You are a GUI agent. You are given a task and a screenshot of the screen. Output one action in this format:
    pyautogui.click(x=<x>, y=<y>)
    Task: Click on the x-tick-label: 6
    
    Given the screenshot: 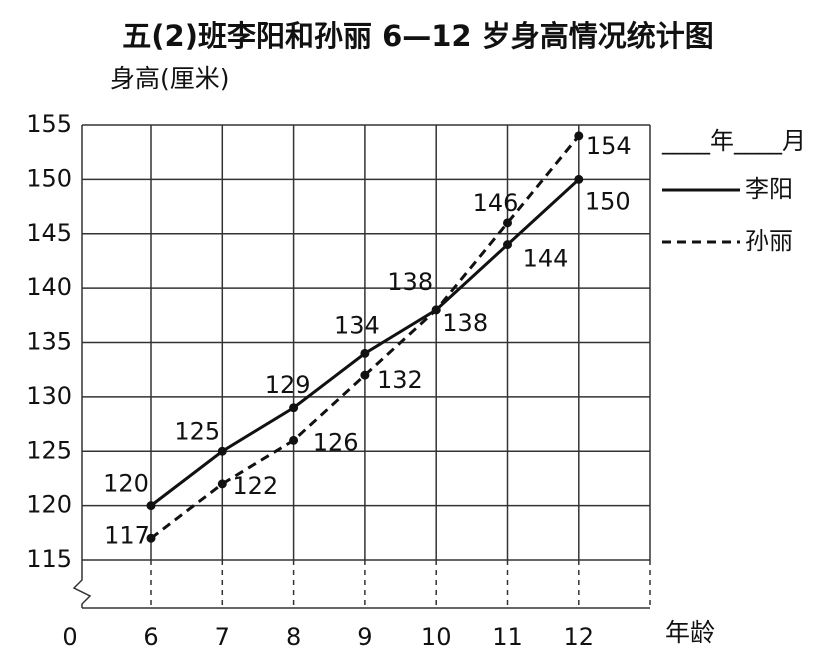 What is the action you would take?
    pyautogui.click(x=150, y=637)
    